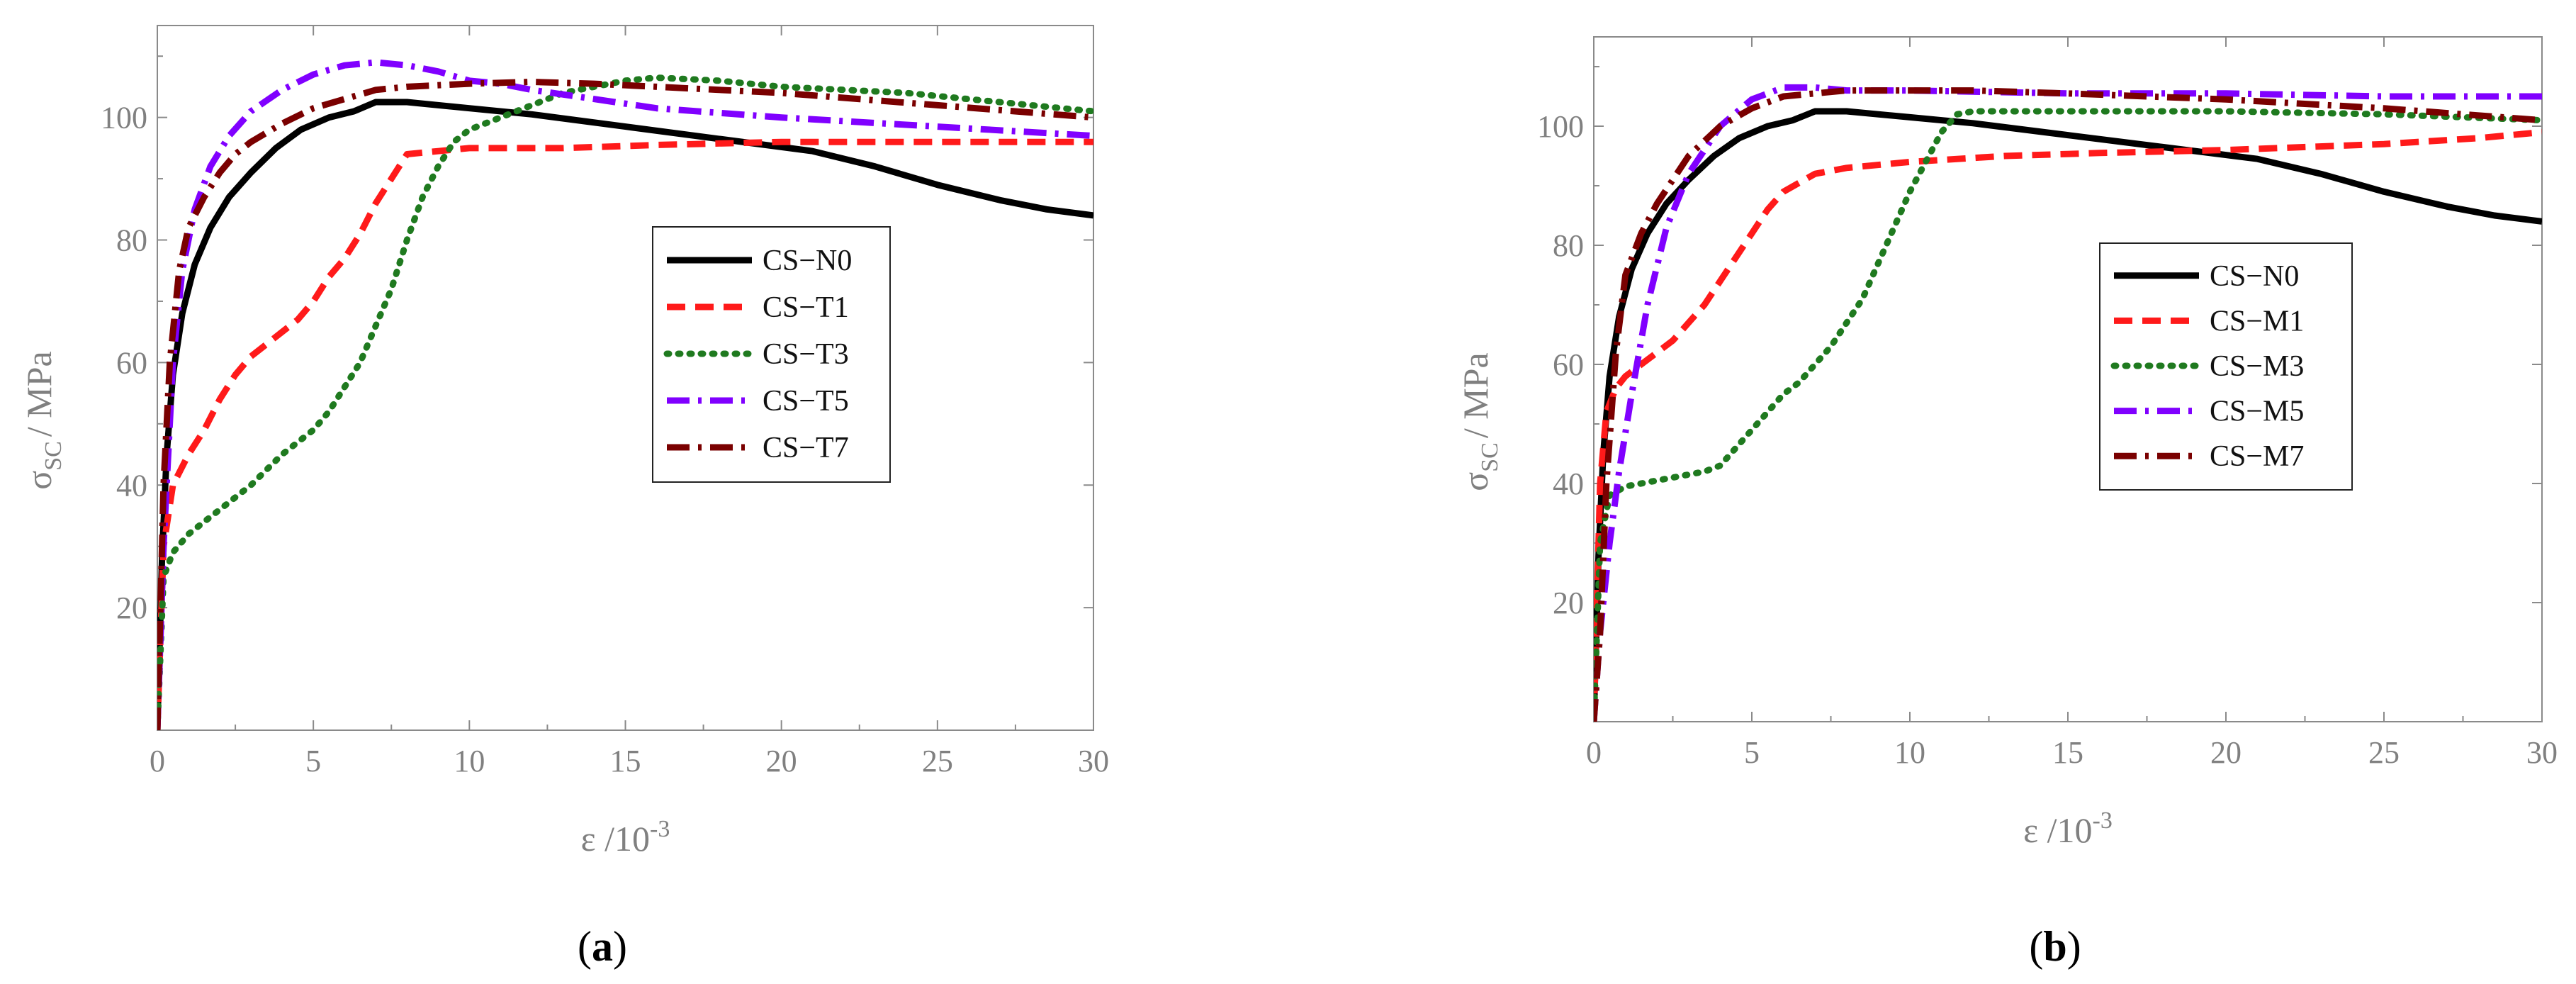 The width and height of the screenshot is (2576, 984). What do you see at coordinates (2257, 457) in the screenshot?
I see `legend-label: CS−M7` at bounding box center [2257, 457].